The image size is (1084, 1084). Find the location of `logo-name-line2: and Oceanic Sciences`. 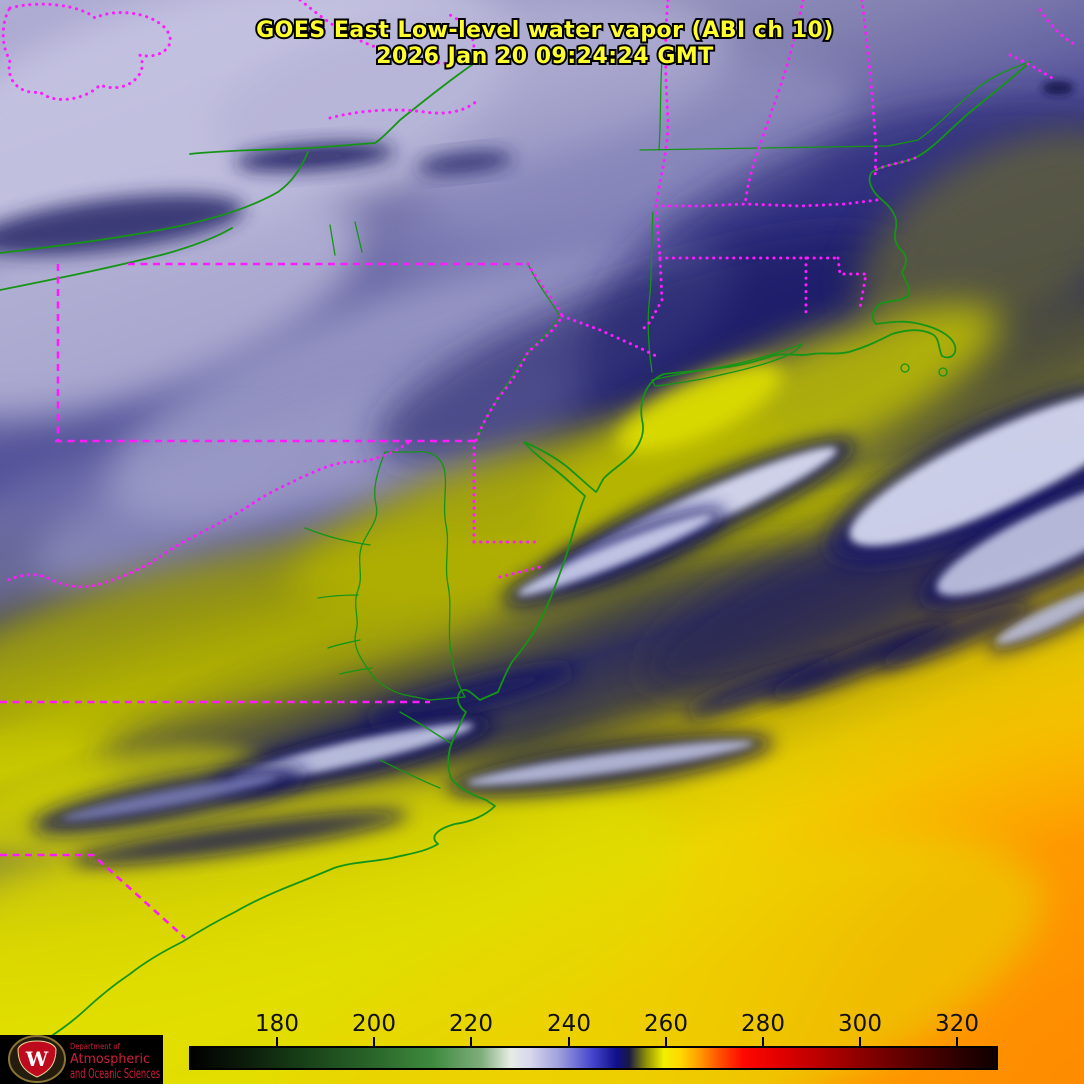

logo-name-line2: and Oceanic Sciences is located at coordinates (115, 1074).